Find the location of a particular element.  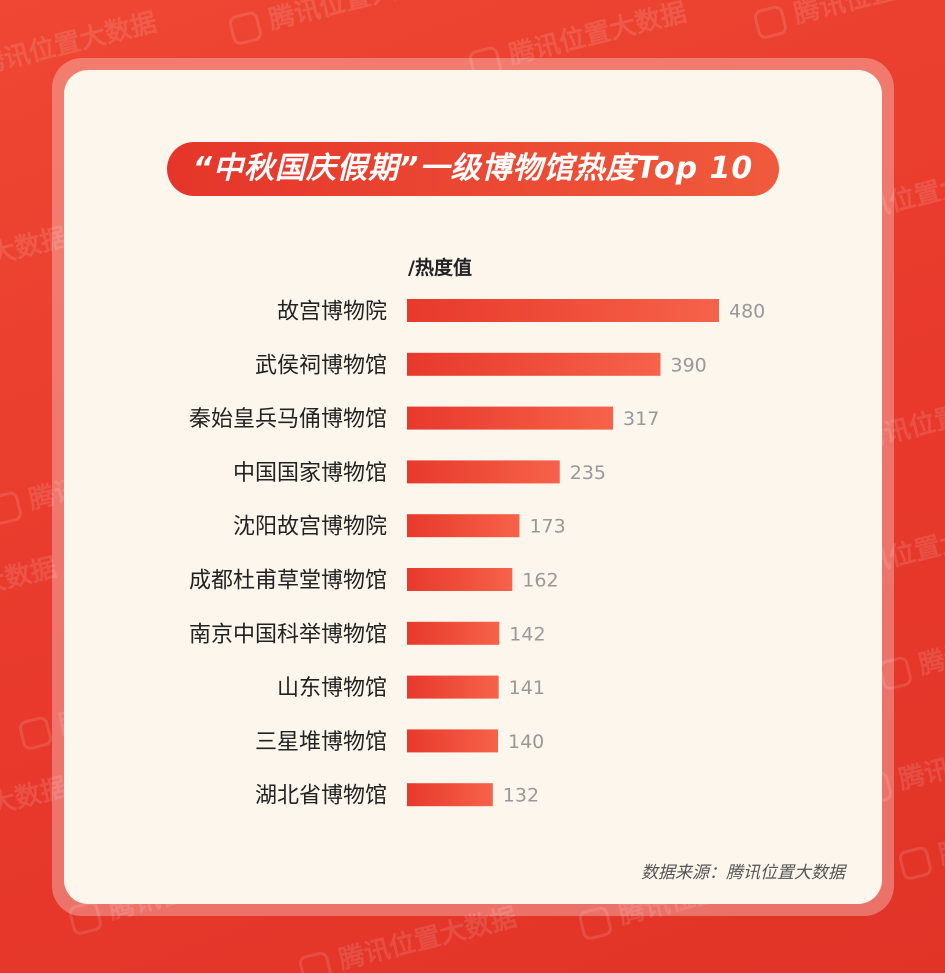

value-label: 235 is located at coordinates (588, 473).